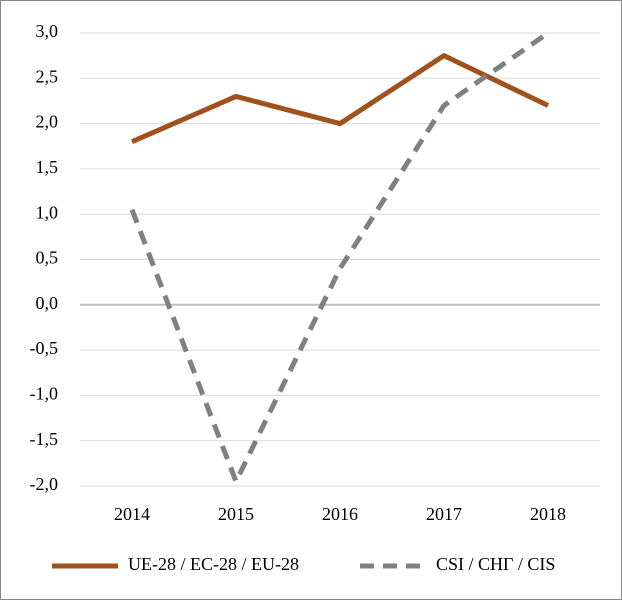 This screenshot has width=622, height=600. Describe the element at coordinates (47, 212) in the screenshot. I see `y-tick-label: 1,0` at that location.